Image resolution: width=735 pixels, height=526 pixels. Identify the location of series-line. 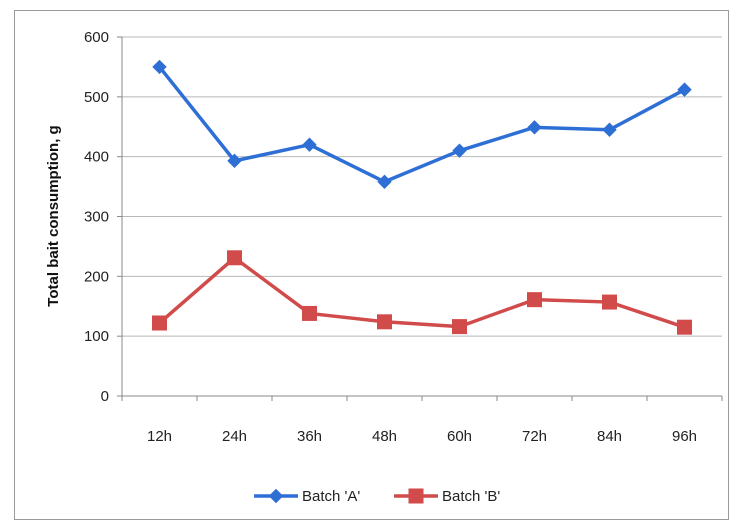
(422, 292).